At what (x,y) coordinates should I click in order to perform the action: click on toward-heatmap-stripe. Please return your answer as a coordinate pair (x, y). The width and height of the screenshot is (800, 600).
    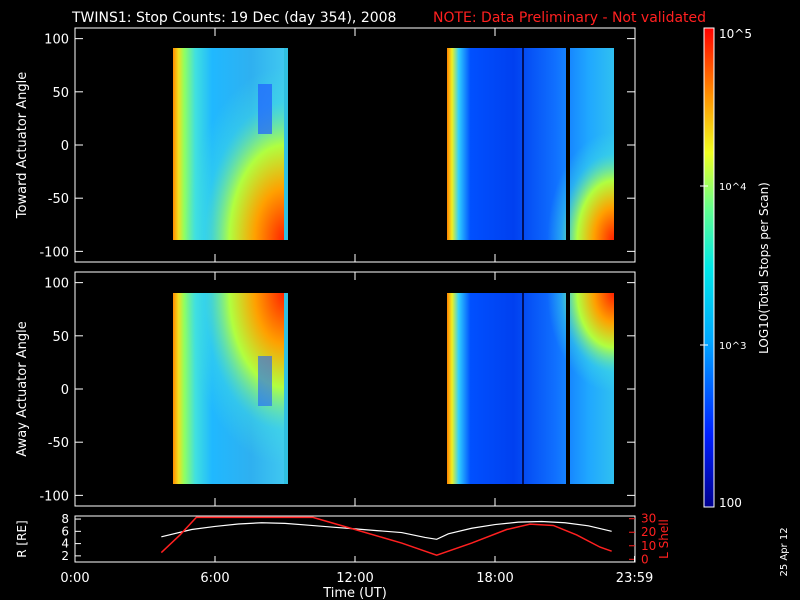
    Looking at the image, I should click on (286, 144).